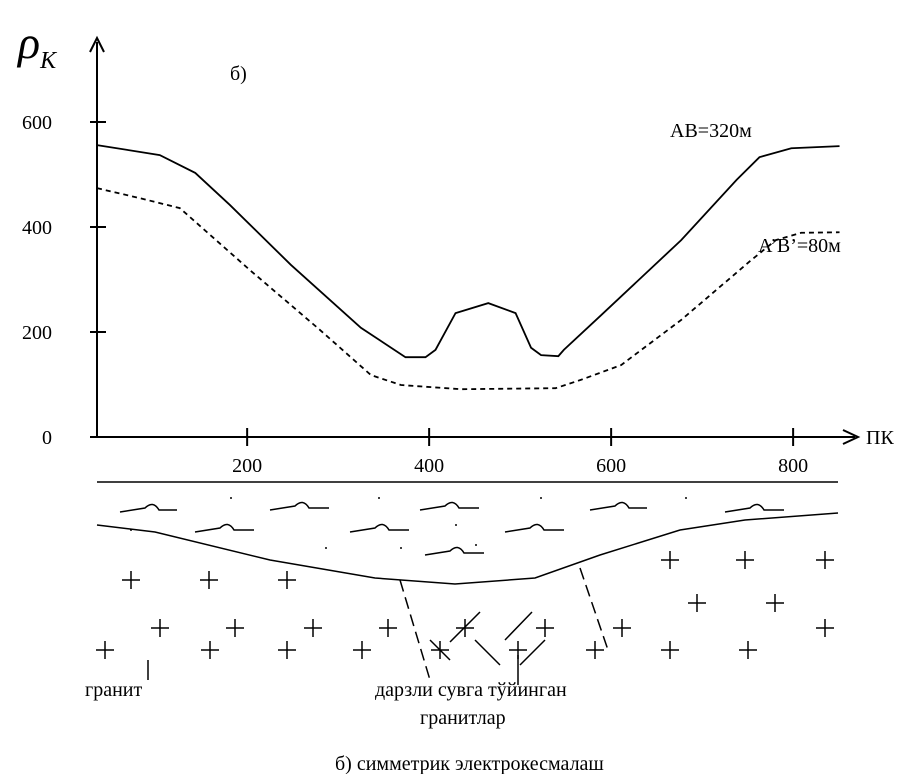 The height and width of the screenshot is (774, 915). I want to click on sediment-symbols, so click(451, 528).